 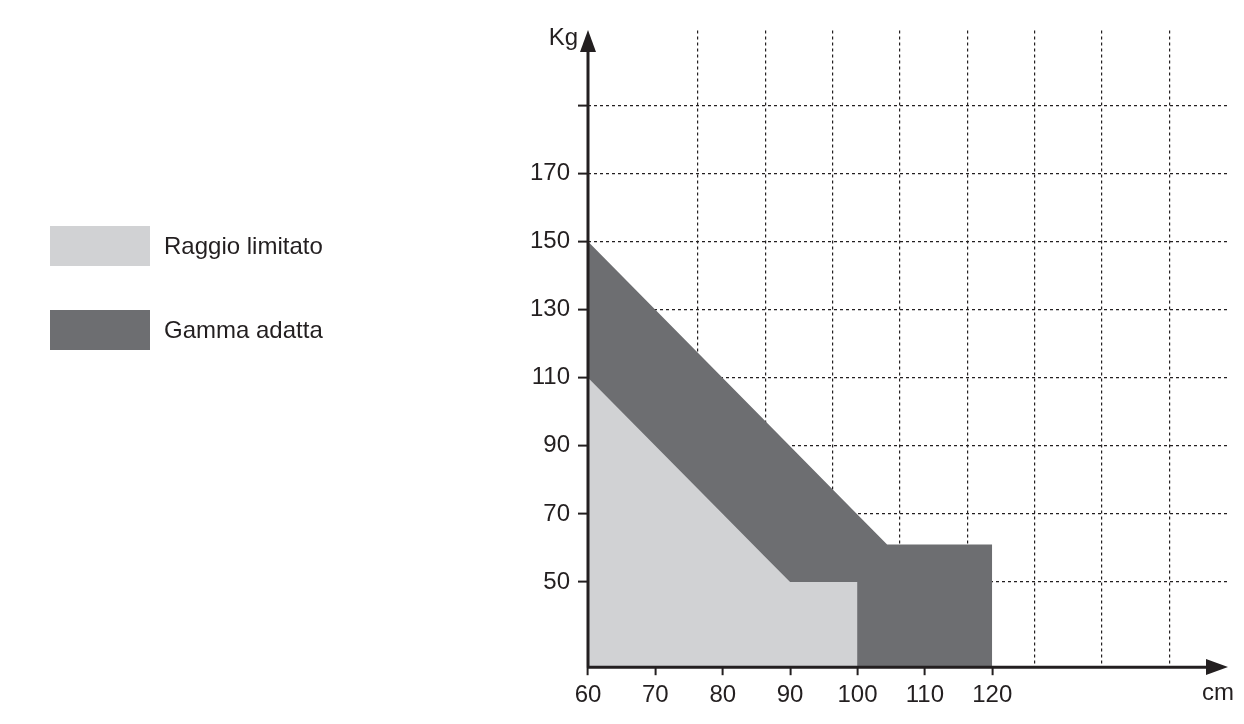 I want to click on legend-label: Raggio limitato, so click(x=243, y=246).